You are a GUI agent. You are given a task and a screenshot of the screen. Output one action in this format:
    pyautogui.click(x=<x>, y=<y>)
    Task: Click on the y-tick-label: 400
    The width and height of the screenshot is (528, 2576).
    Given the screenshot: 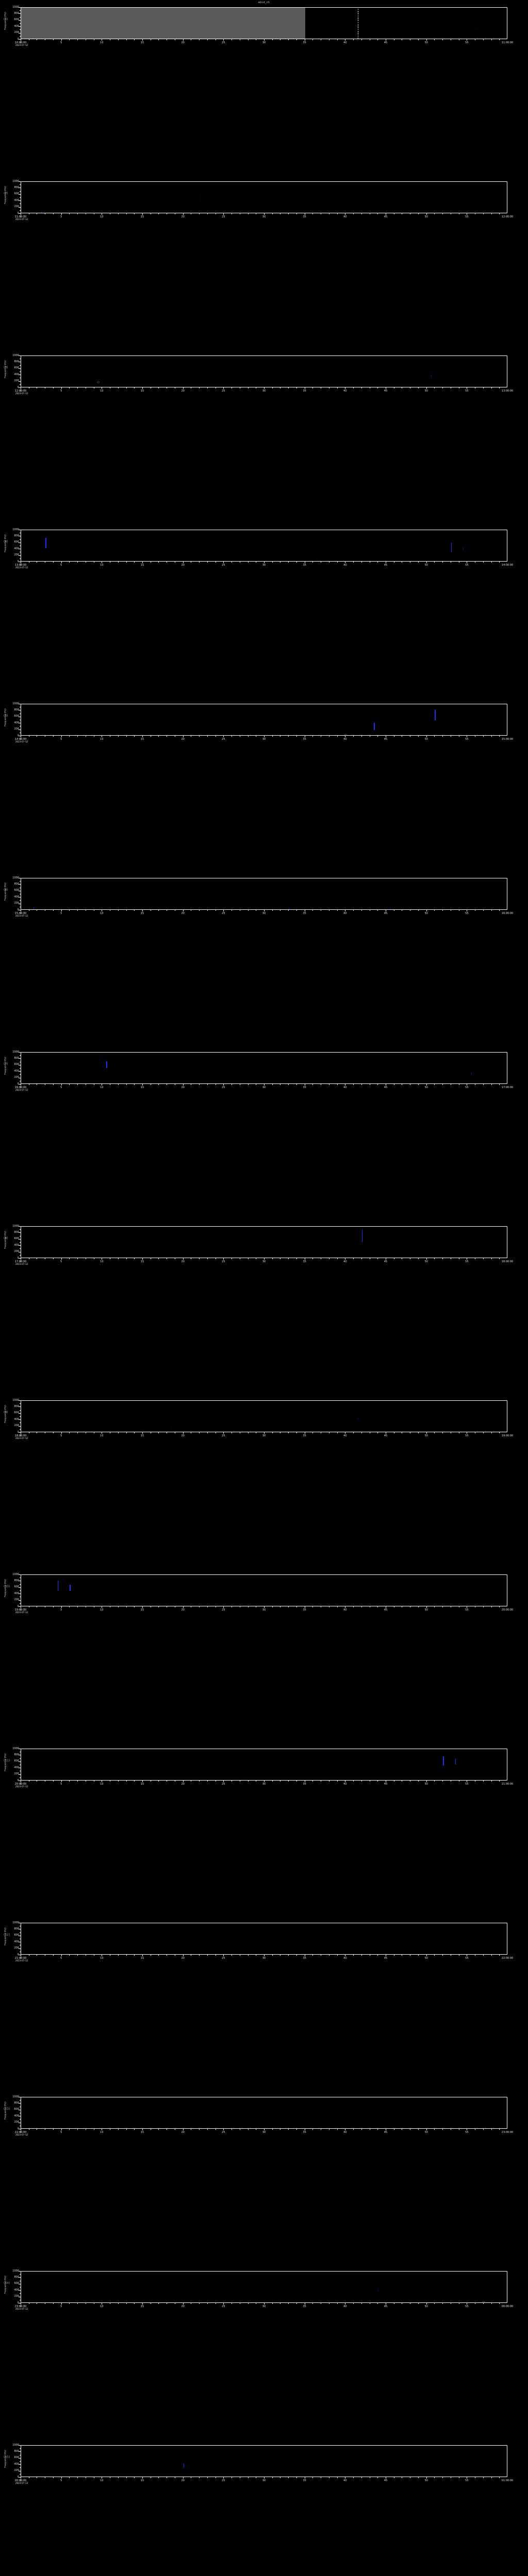 What is the action you would take?
    pyautogui.click(x=16, y=374)
    